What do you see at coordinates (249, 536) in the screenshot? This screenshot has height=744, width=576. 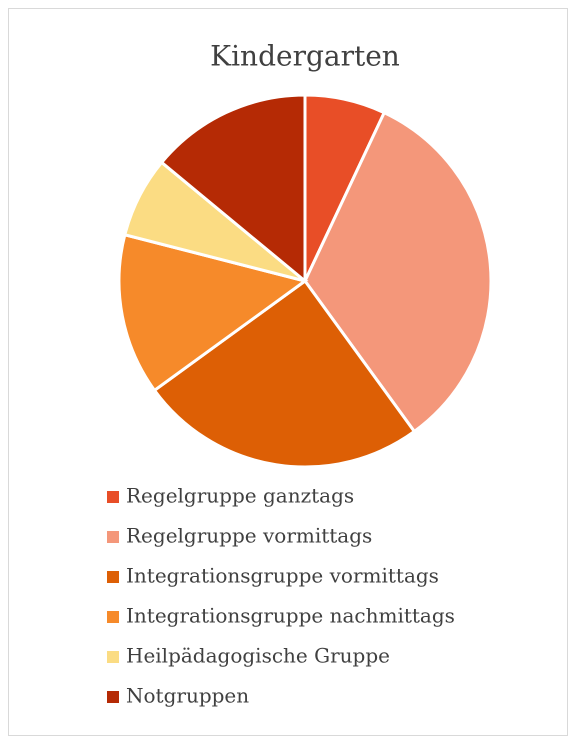 I see `legend-label: Regelgruppe vormittags` at bounding box center [249, 536].